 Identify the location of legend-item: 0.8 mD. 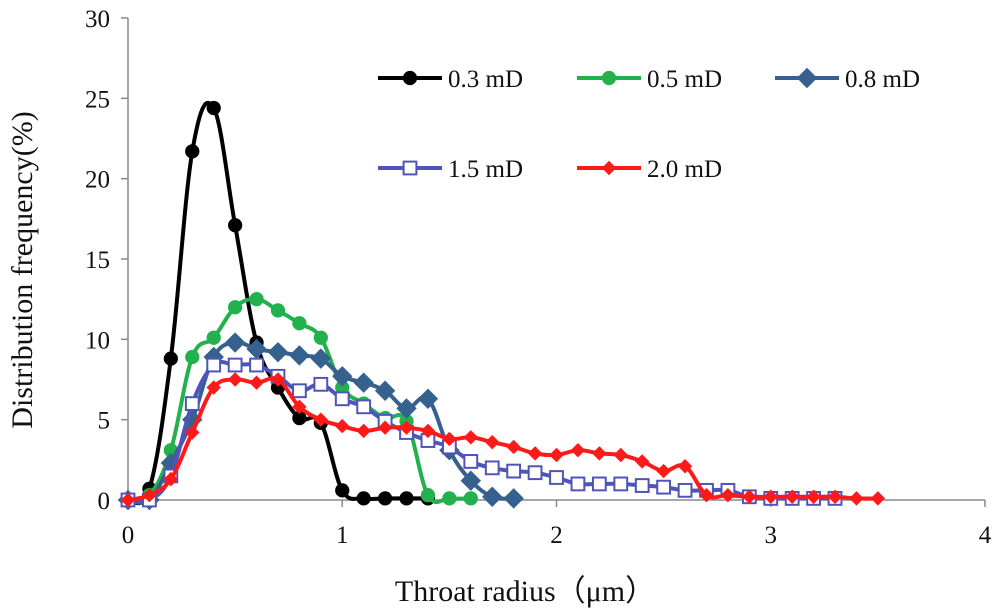
(847, 79).